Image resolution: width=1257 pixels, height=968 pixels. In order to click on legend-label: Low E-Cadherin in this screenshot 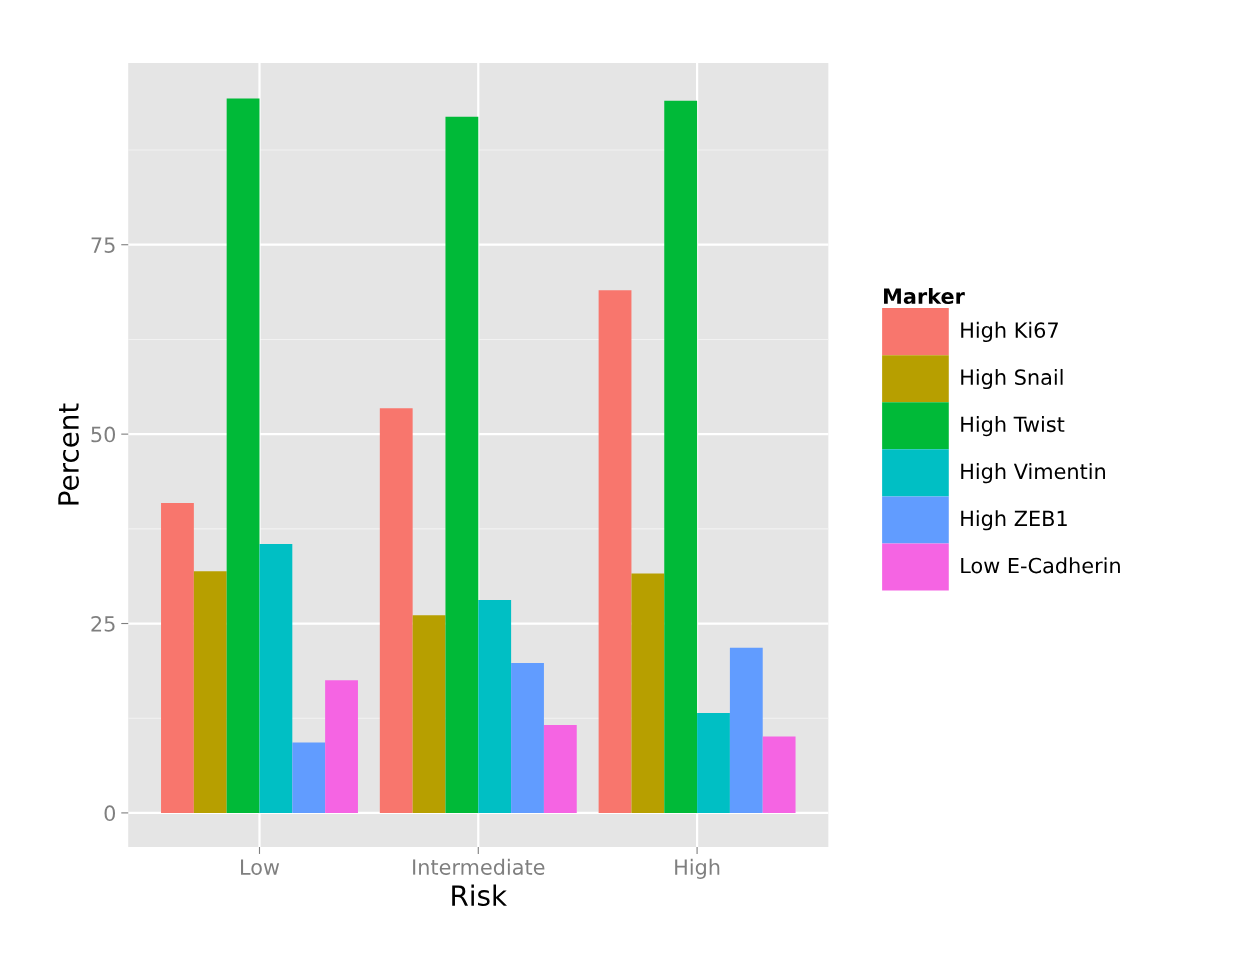, I will do `click(1040, 565)`.